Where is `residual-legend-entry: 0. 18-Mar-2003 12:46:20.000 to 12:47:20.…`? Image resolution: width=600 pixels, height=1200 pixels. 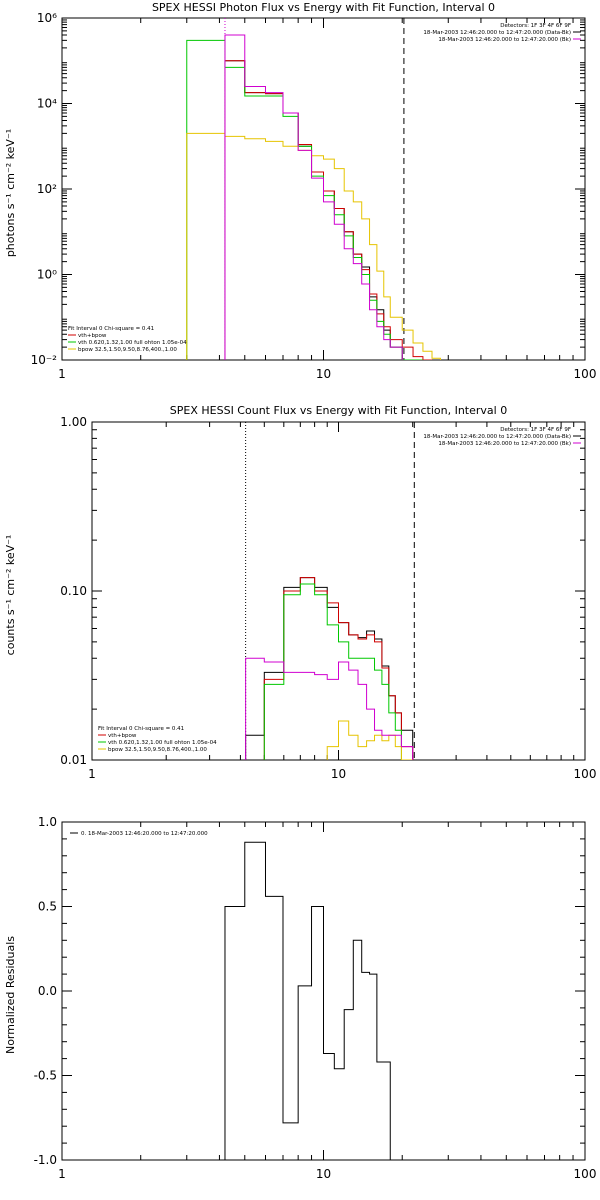 residual-legend-entry: 0. 18-Mar-2003 12:46:20.000 to 12:47:20.… is located at coordinates (144, 834).